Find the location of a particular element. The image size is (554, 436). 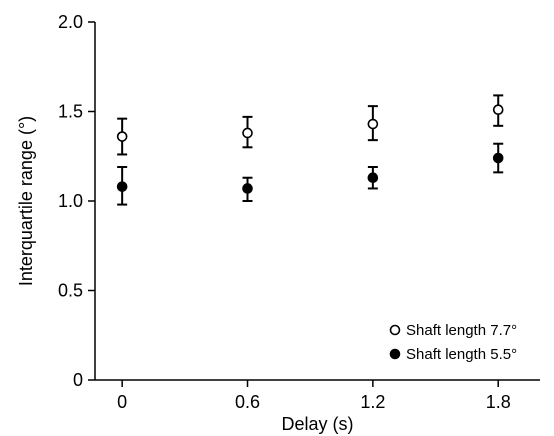

y-axis-ticks: 0 0.5 1.0 1.5 2.0 is located at coordinates (76, 201).